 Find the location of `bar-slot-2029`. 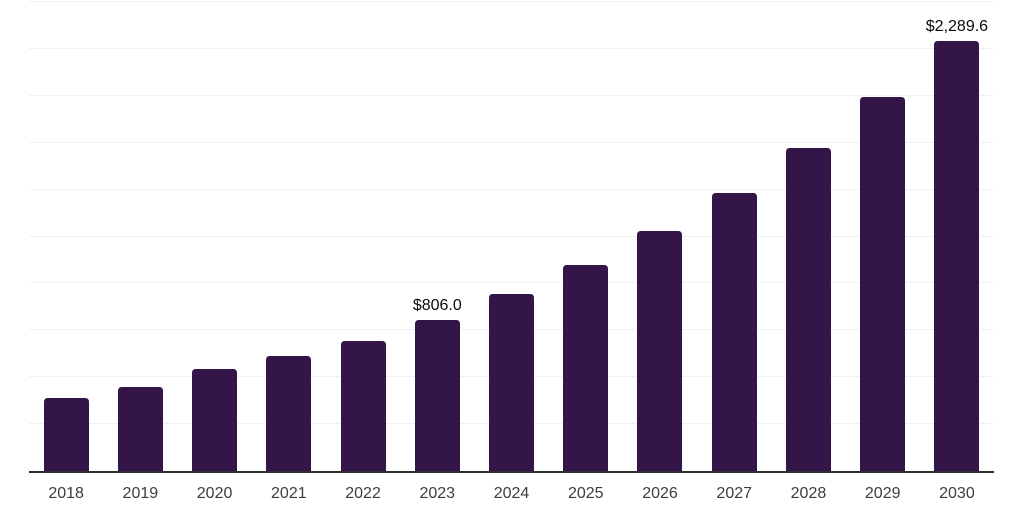

bar-slot-2029 is located at coordinates (883, 236).